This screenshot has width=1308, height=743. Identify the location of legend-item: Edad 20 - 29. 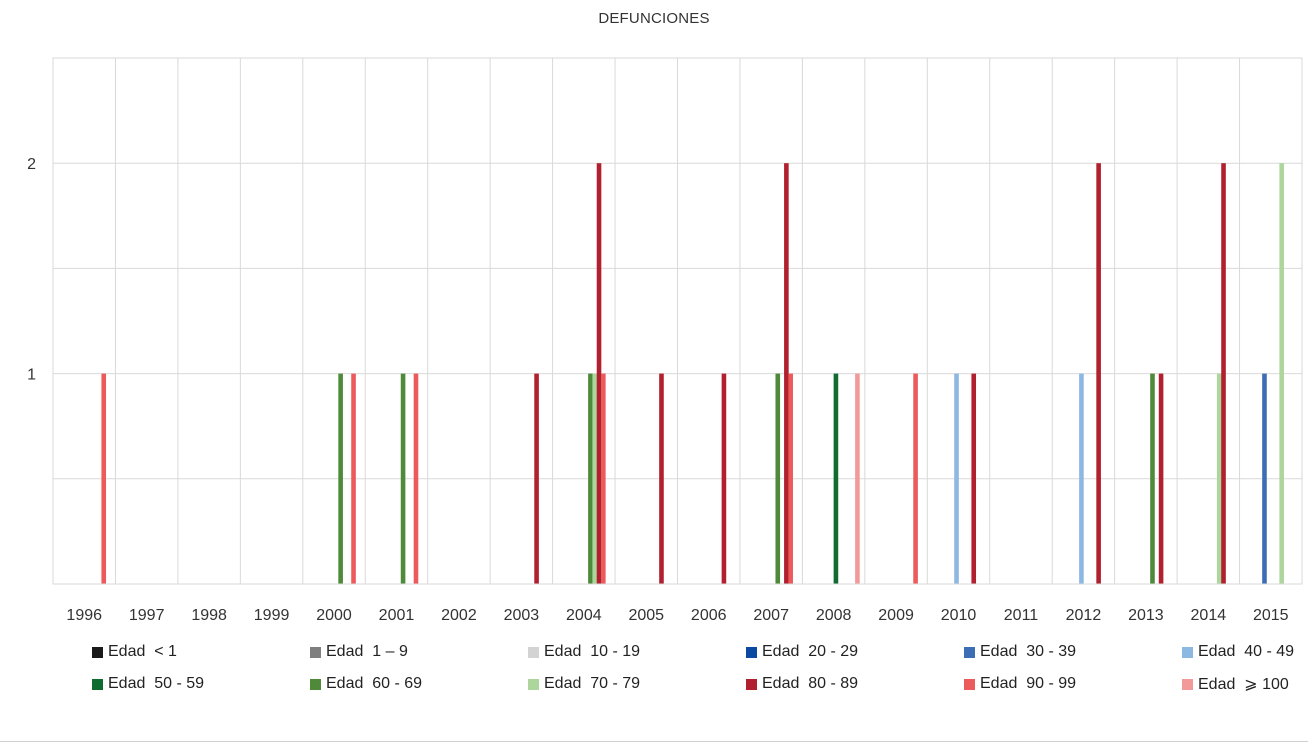
(855, 652).